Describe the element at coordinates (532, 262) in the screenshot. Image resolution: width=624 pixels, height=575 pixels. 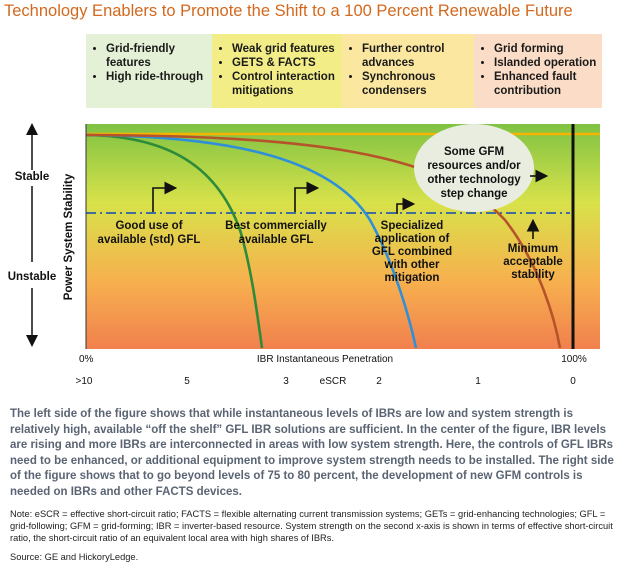
I see `min-stability-label: acceptable` at that location.